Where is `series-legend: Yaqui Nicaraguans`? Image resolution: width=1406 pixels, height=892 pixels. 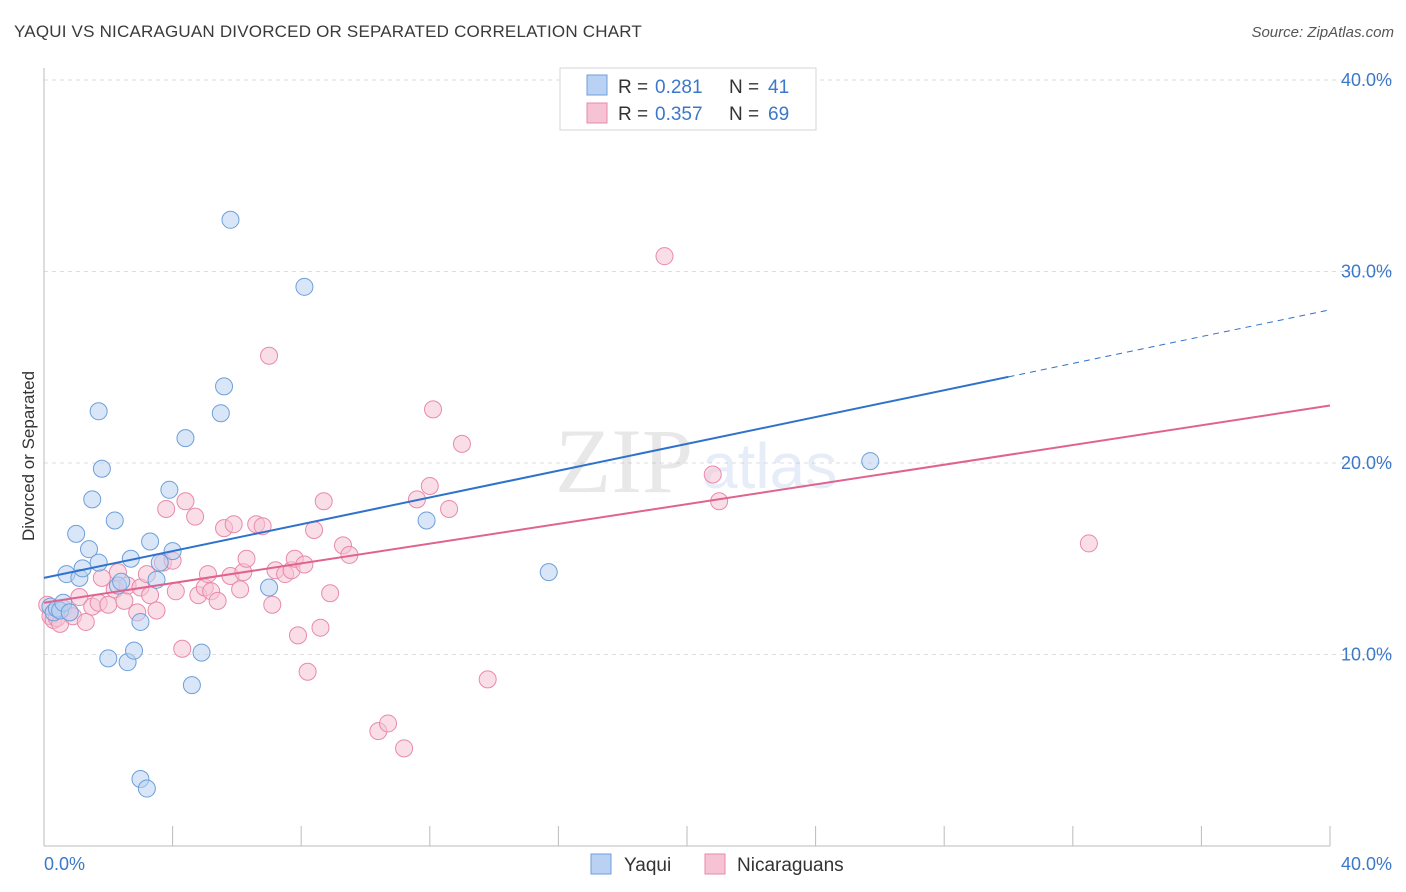 series-legend: Yaqui Nicaraguans is located at coordinates (717, 864).